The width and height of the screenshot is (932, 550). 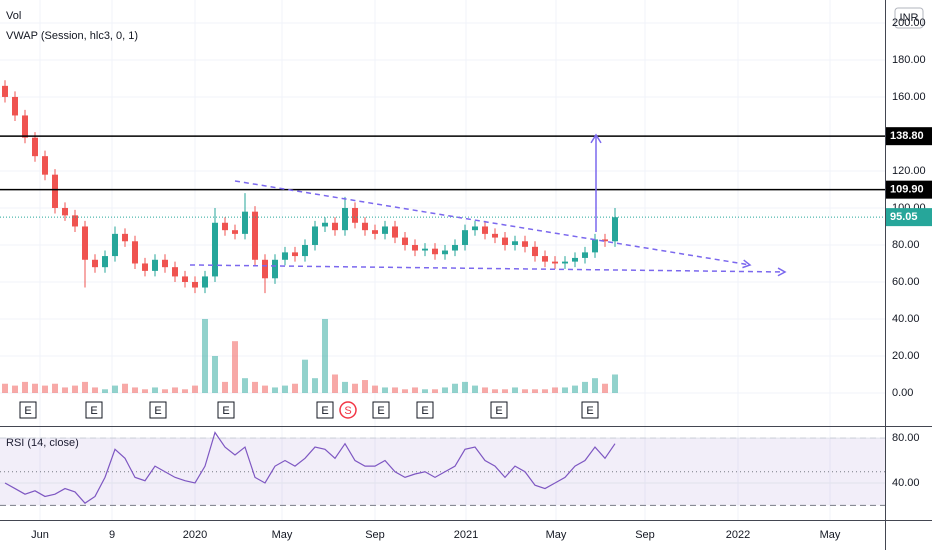 What do you see at coordinates (112, 535) in the screenshot?
I see `x-tick-label: 9` at bounding box center [112, 535].